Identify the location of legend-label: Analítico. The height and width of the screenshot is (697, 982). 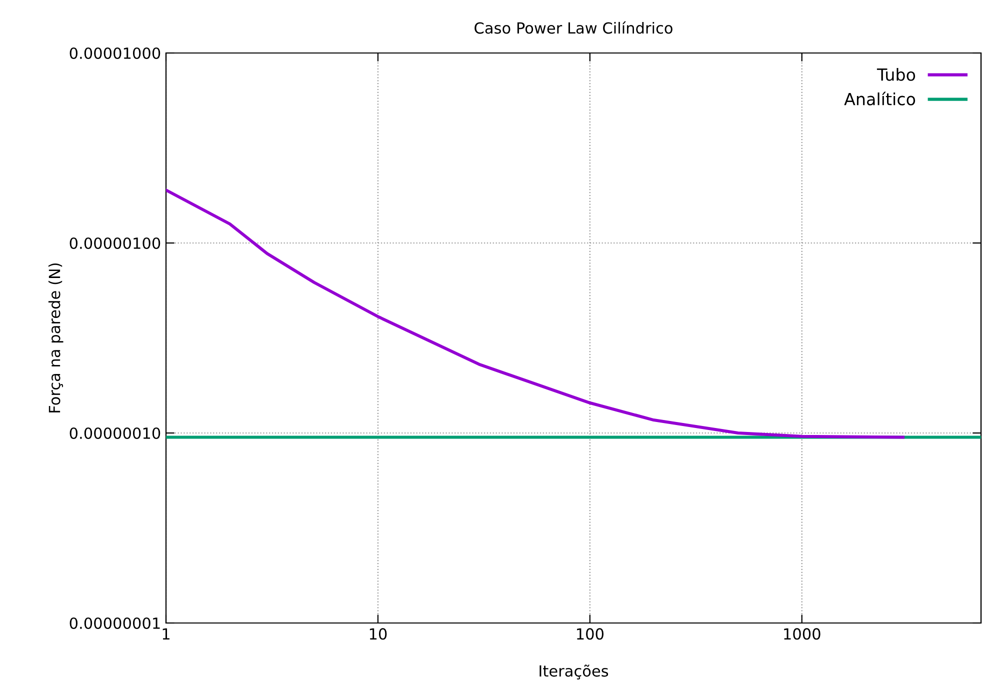
(880, 99).